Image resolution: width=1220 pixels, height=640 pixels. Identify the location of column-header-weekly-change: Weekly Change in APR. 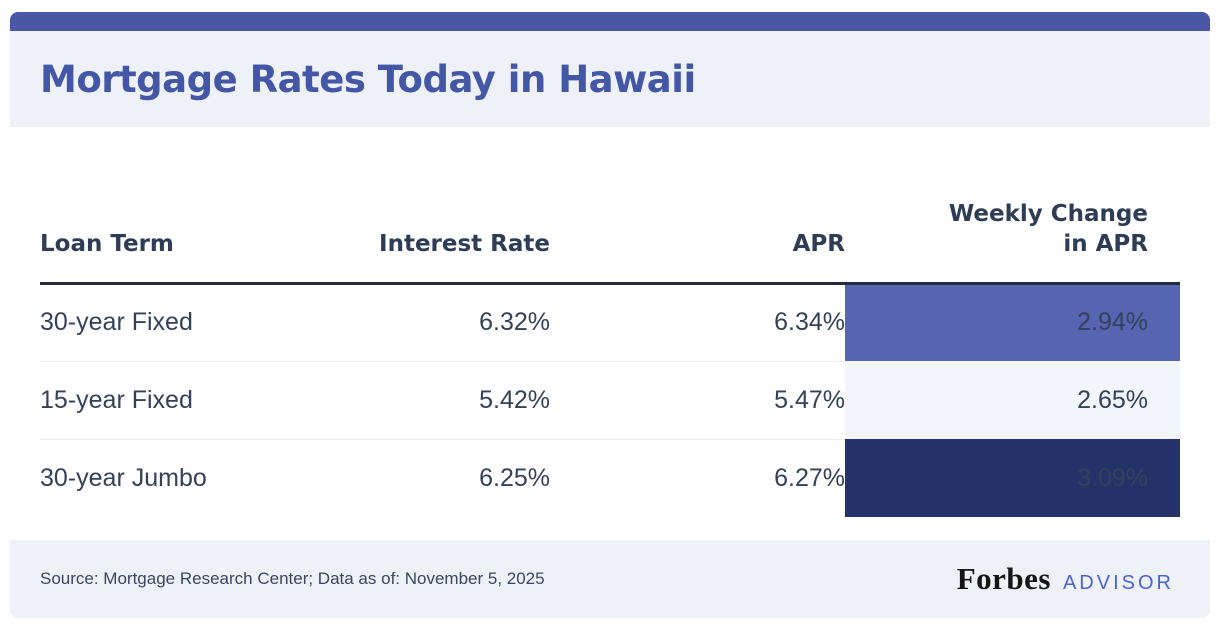
(1012, 206).